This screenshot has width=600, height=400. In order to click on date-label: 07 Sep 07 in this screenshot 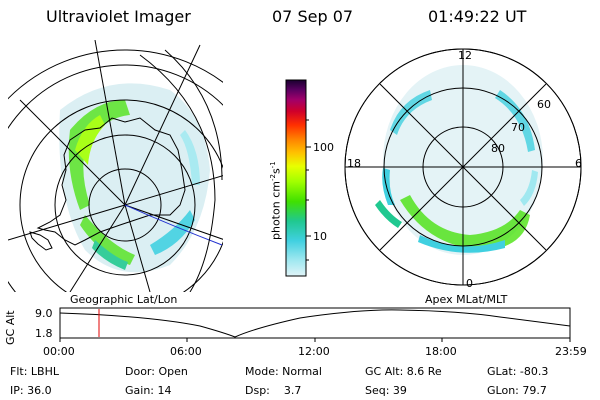, I will do `click(313, 16)`.